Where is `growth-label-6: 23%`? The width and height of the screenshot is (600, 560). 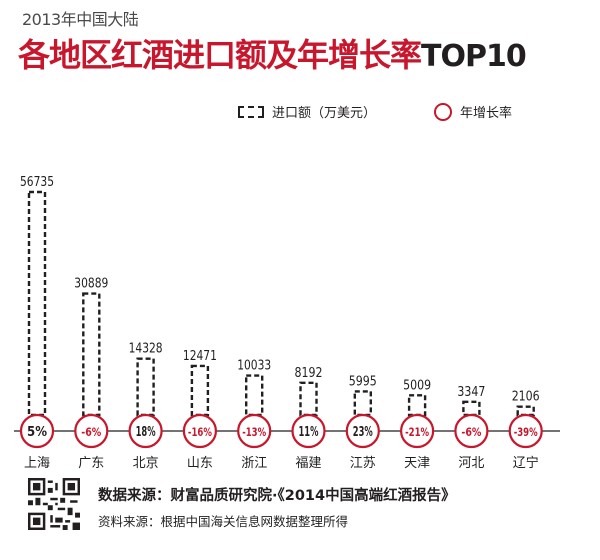 growth-label-6: 23% is located at coordinates (363, 432).